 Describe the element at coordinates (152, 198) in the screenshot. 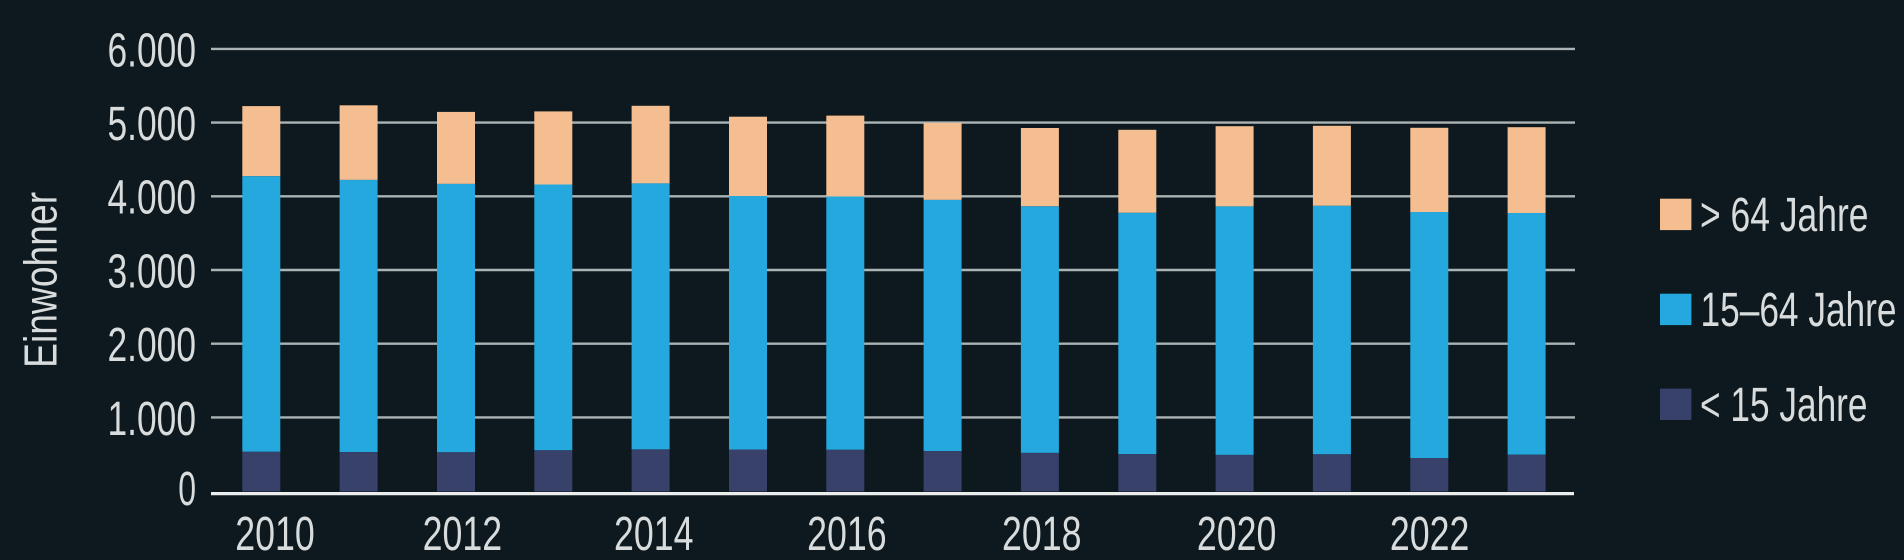

I see `svg-text: 4.000` at that location.